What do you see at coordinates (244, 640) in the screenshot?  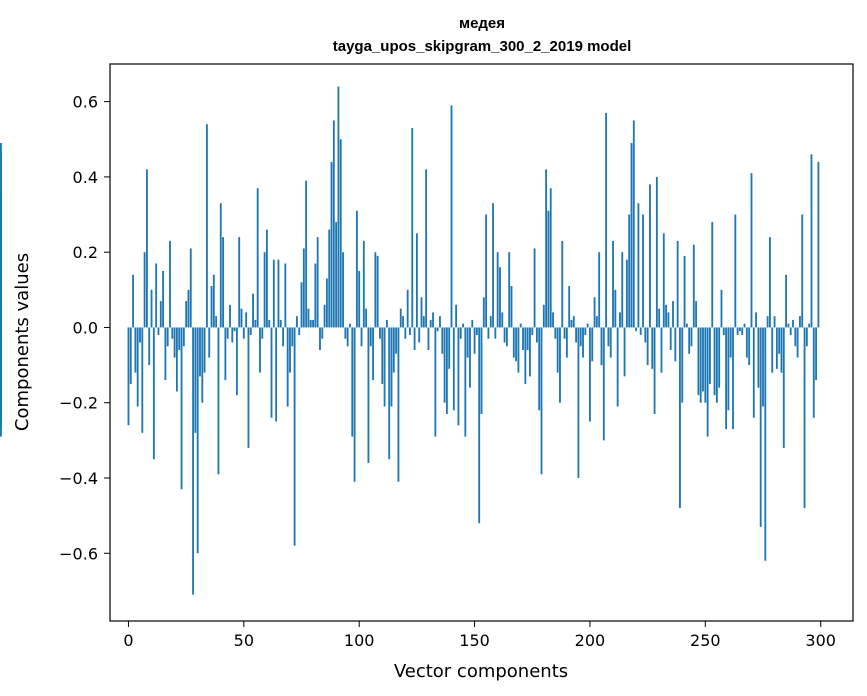 I see `x-tick-label: 50` at bounding box center [244, 640].